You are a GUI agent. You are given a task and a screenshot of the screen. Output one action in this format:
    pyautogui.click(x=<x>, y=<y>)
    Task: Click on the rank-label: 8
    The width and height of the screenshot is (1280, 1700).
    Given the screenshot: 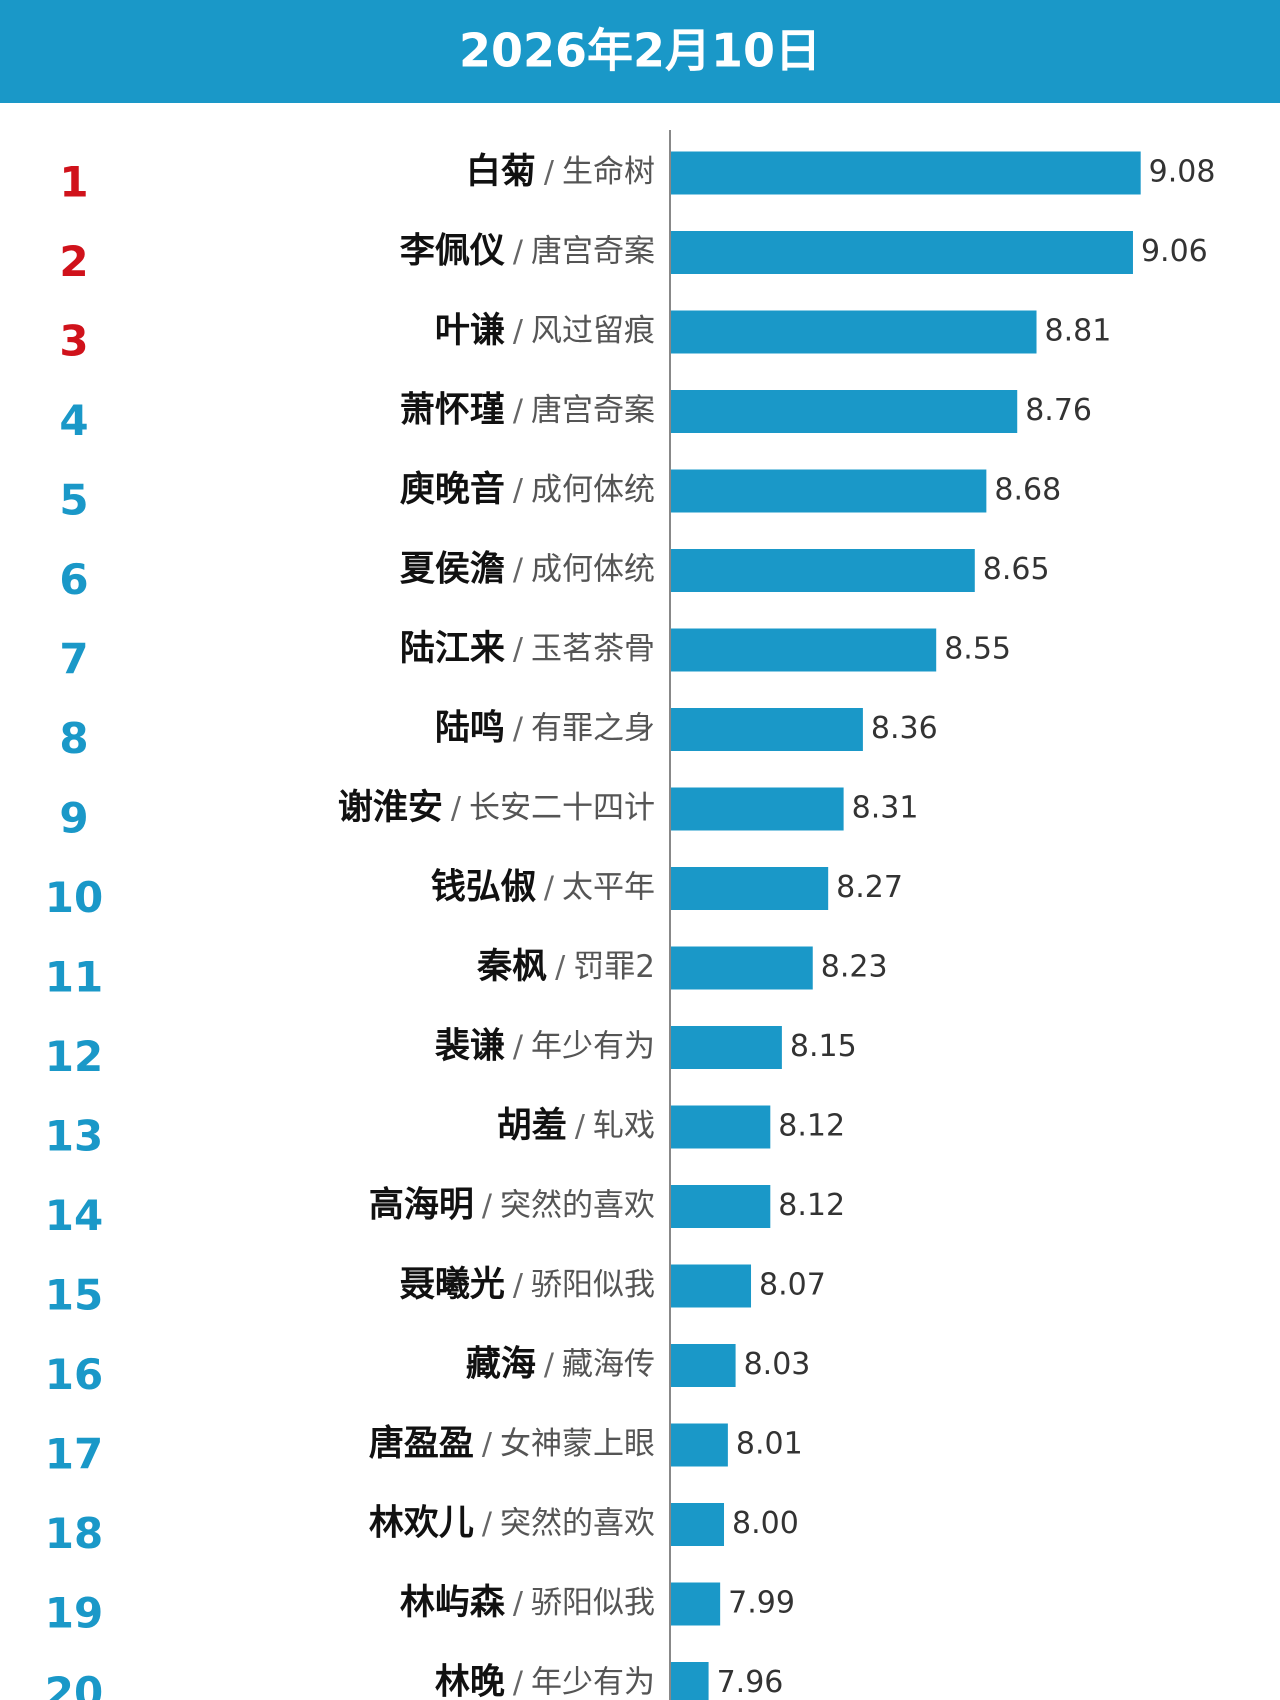 What is the action you would take?
    pyautogui.click(x=73, y=738)
    